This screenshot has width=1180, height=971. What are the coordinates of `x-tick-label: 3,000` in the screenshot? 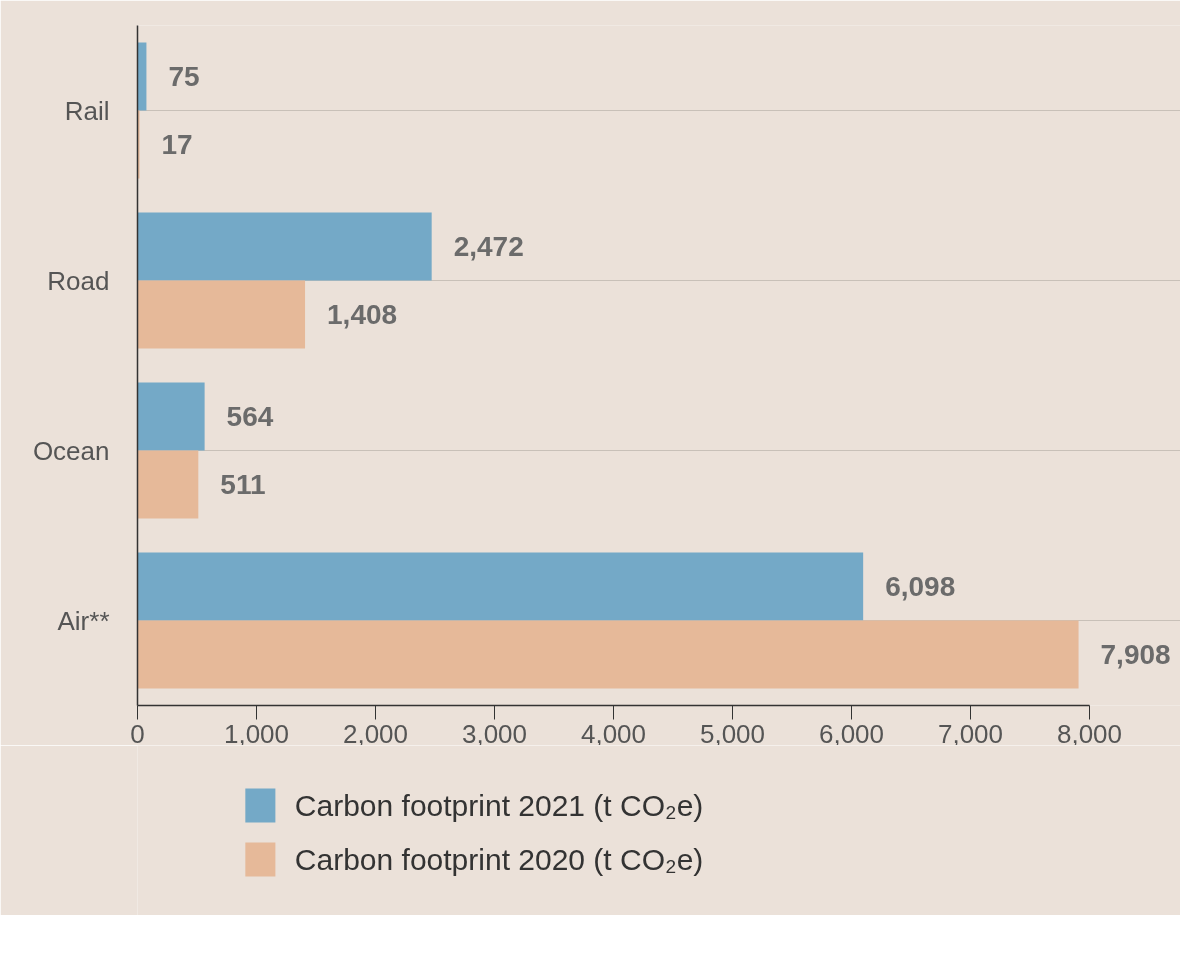 It's located at (494, 733).